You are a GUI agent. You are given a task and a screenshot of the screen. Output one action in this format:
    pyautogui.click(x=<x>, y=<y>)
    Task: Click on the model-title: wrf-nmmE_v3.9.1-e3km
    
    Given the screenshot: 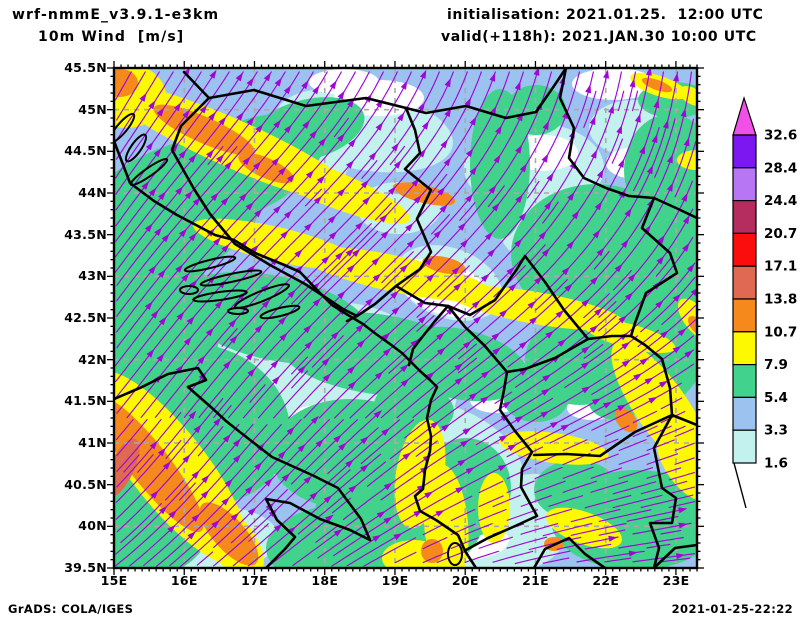 What is the action you would take?
    pyautogui.click(x=116, y=15)
    